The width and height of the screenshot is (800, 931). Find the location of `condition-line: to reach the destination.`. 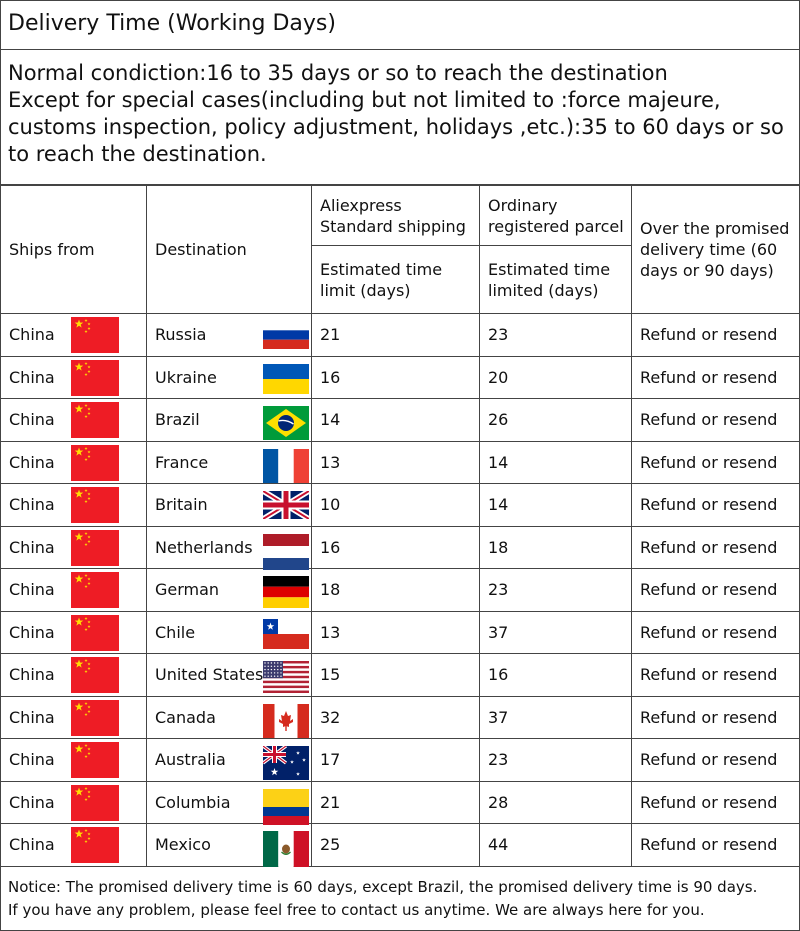

condition-line: to reach the destination. is located at coordinates (137, 154).